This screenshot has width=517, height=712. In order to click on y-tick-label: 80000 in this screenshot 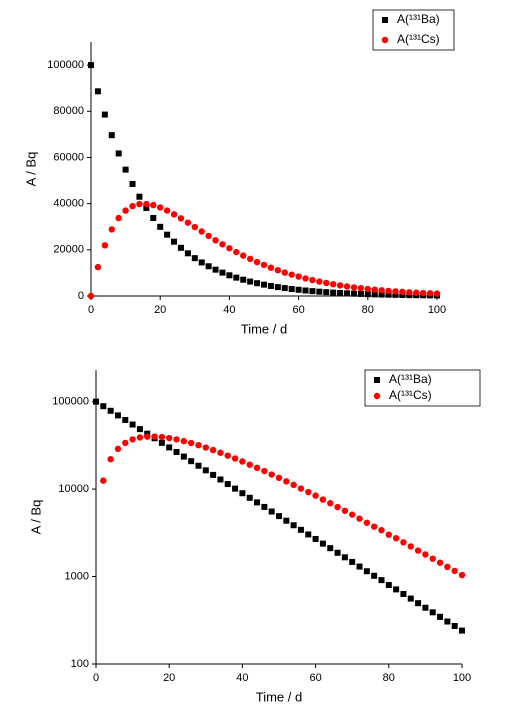, I will do `click(68, 111)`.